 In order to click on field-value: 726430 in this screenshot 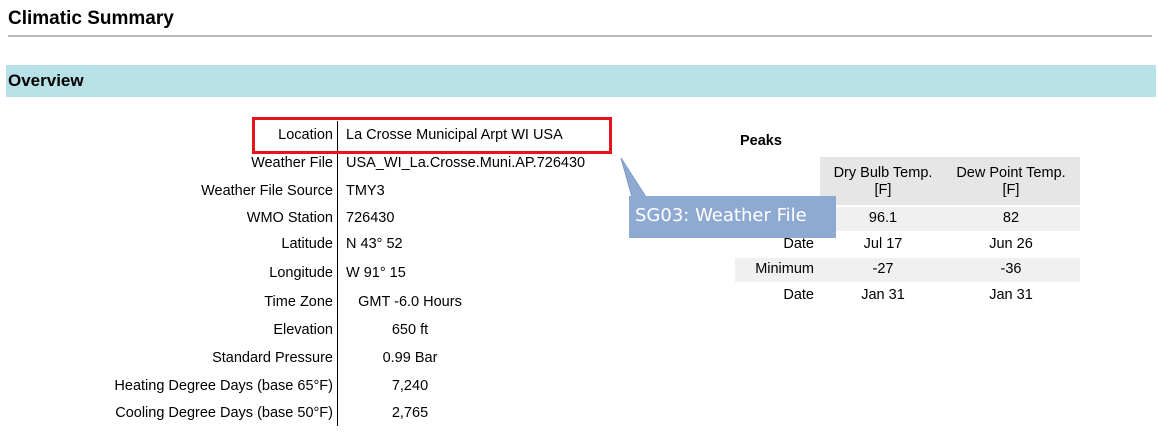, I will do `click(370, 218)`.